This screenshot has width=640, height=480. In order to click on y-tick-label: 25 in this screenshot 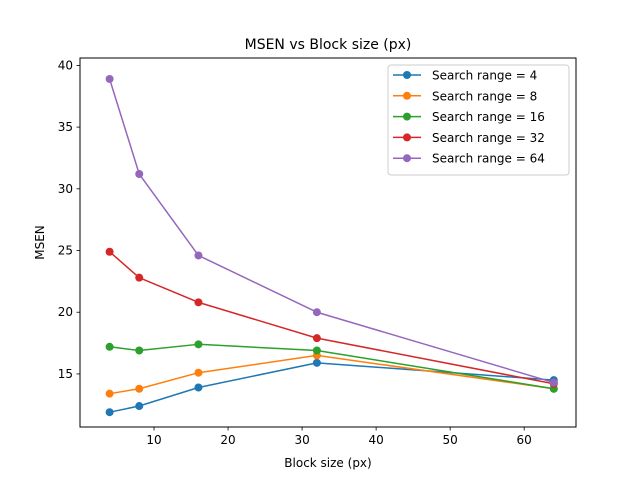, I will do `click(65, 251)`.